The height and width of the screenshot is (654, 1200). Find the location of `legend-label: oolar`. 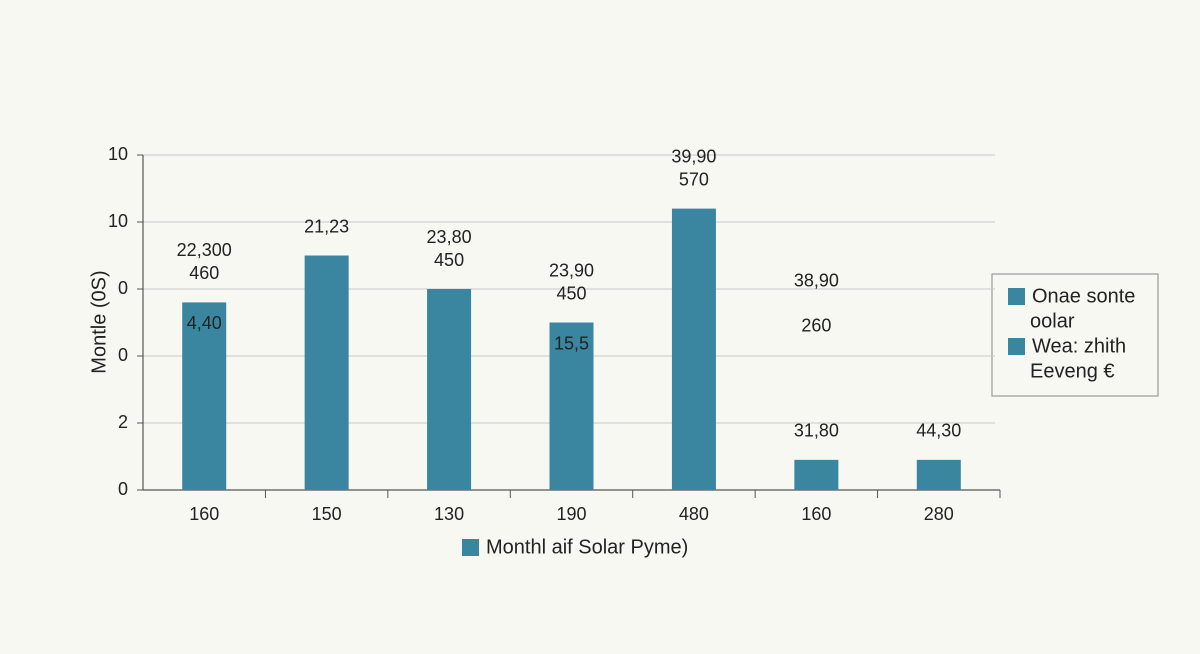

legend-label: oolar is located at coordinates (1052, 321).